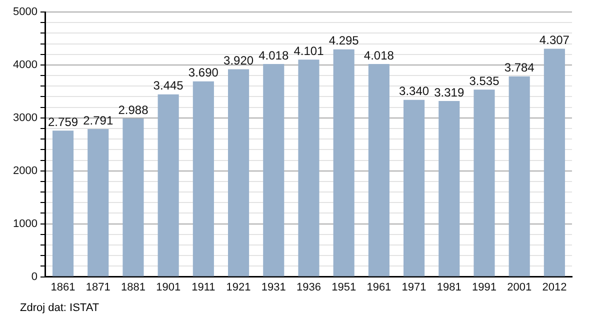 This screenshot has width=600, height=323. What do you see at coordinates (63, 121) in the screenshot?
I see `data-label: 2.759` at bounding box center [63, 121].